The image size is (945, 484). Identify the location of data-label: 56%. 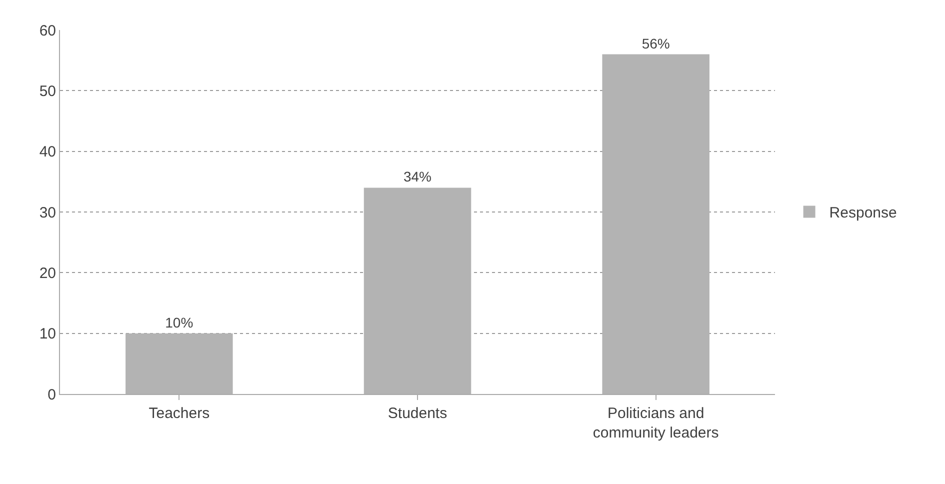
(656, 43).